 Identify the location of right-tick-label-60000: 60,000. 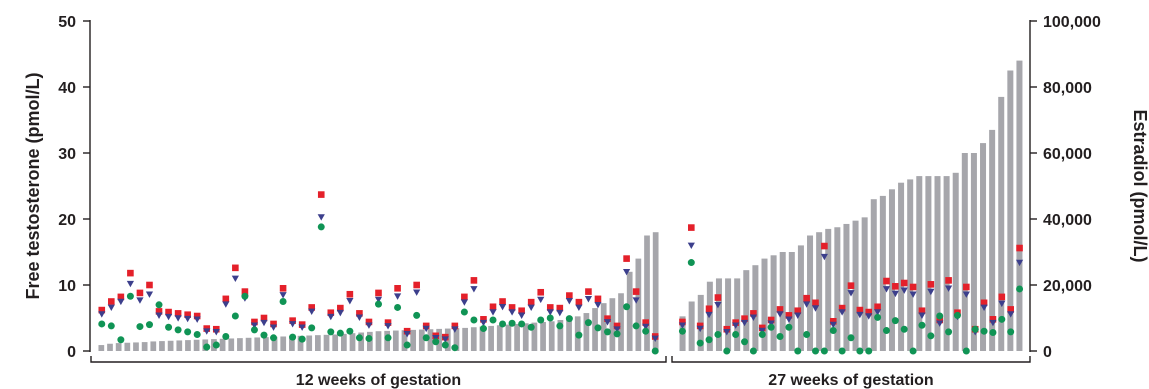
(1067, 154).